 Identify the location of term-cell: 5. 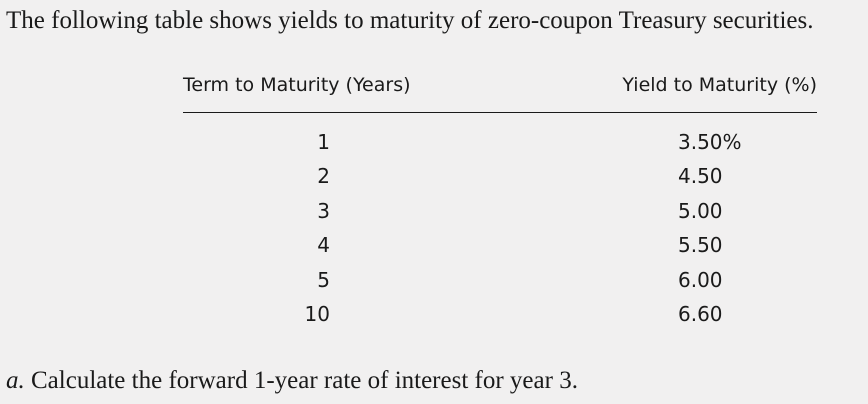
(323, 279).